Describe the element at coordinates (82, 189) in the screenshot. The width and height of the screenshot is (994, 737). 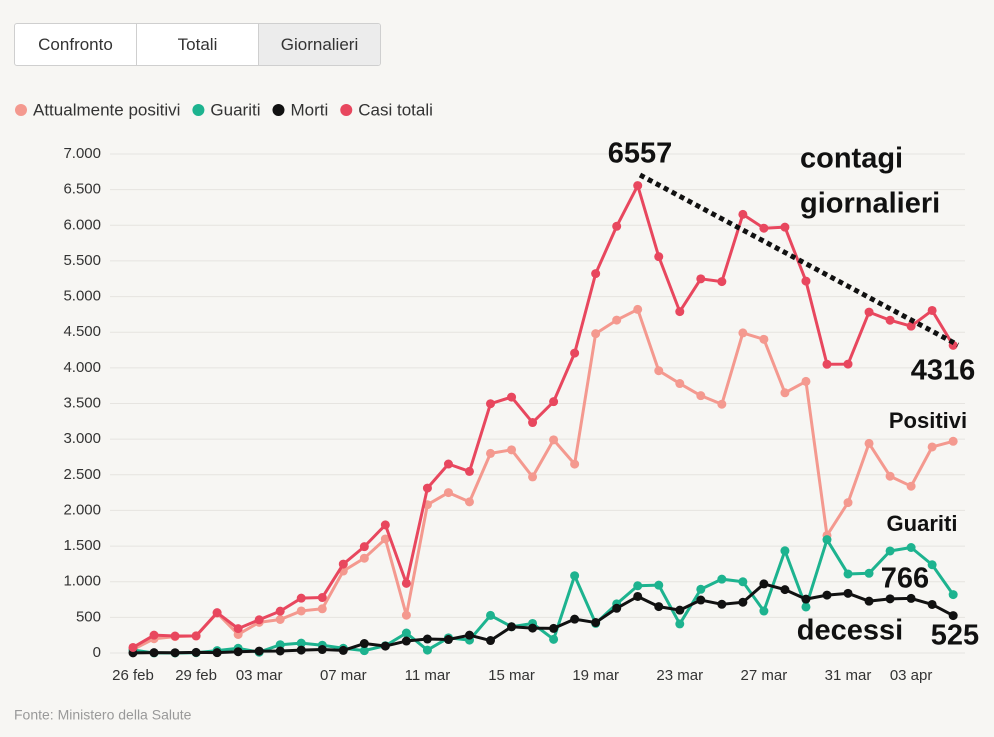
I see `y-tick-label: 6.500` at that location.